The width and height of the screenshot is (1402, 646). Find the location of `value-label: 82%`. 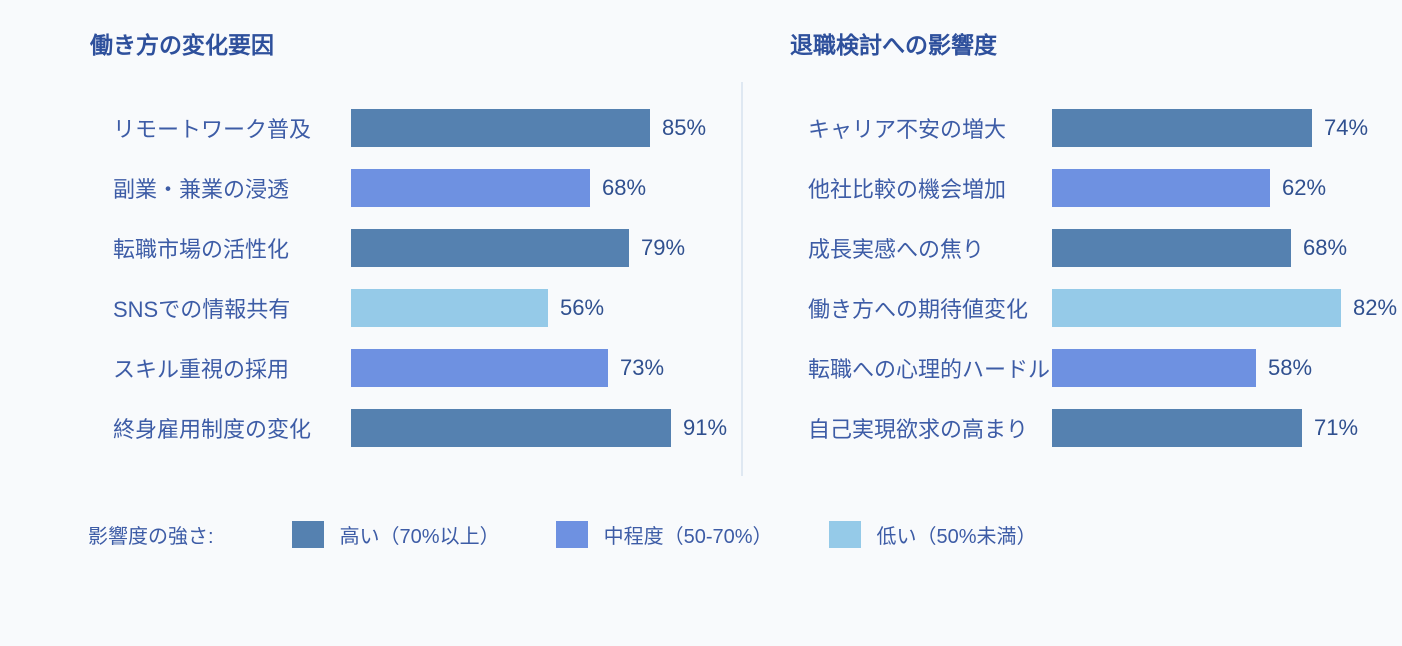

value-label: 82% is located at coordinates (1375, 307).